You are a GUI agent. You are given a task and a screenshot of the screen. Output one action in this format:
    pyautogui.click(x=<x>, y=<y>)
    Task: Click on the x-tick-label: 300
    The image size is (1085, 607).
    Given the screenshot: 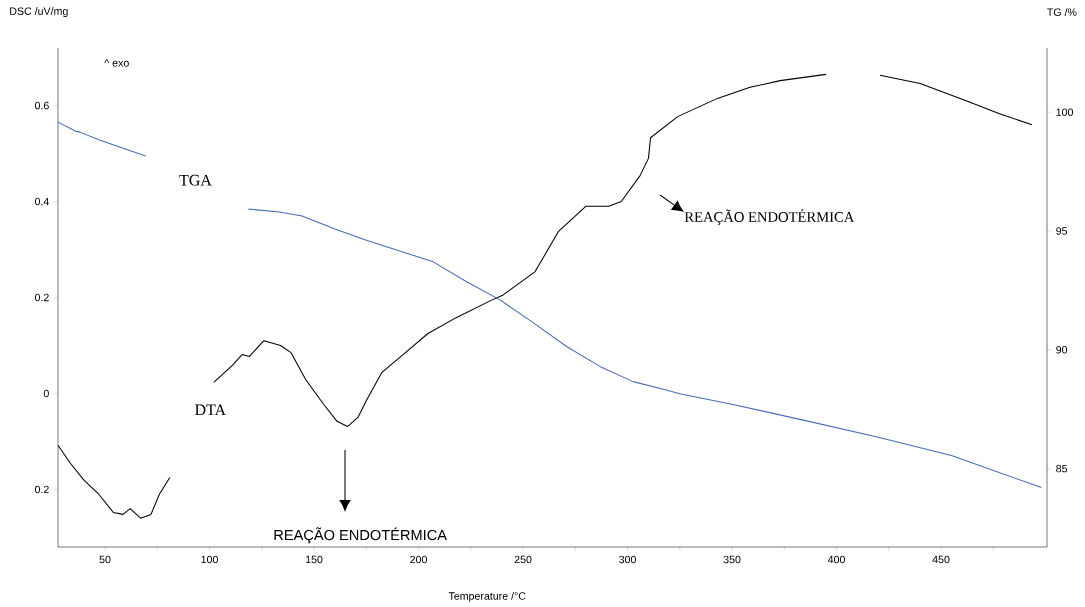 What is the action you would take?
    pyautogui.click(x=627, y=559)
    